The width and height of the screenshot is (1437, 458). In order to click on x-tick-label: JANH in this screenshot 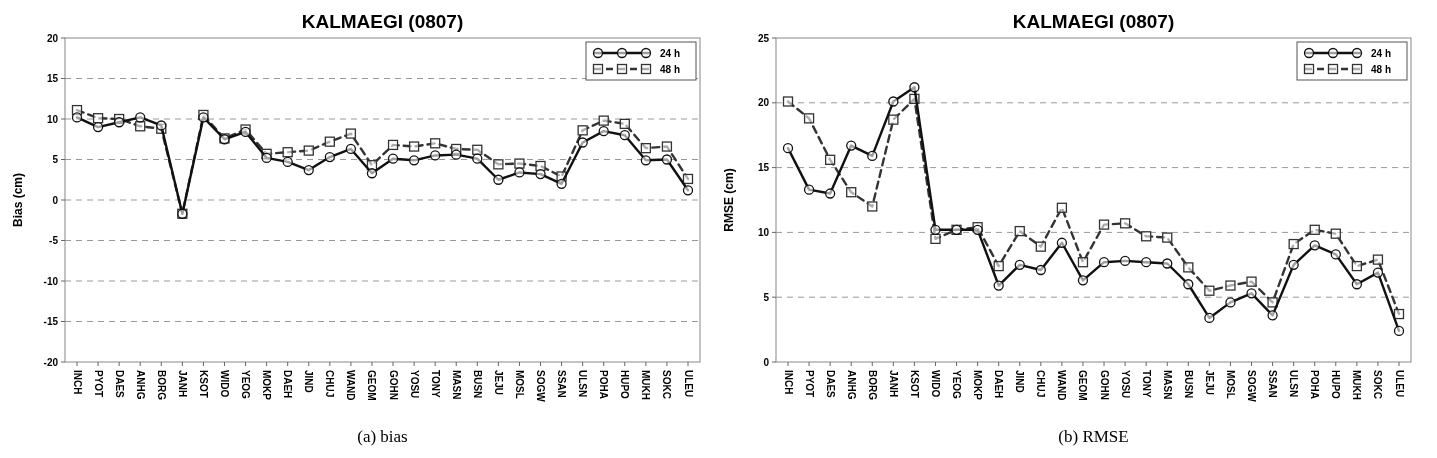, I will do `click(893, 384)`.